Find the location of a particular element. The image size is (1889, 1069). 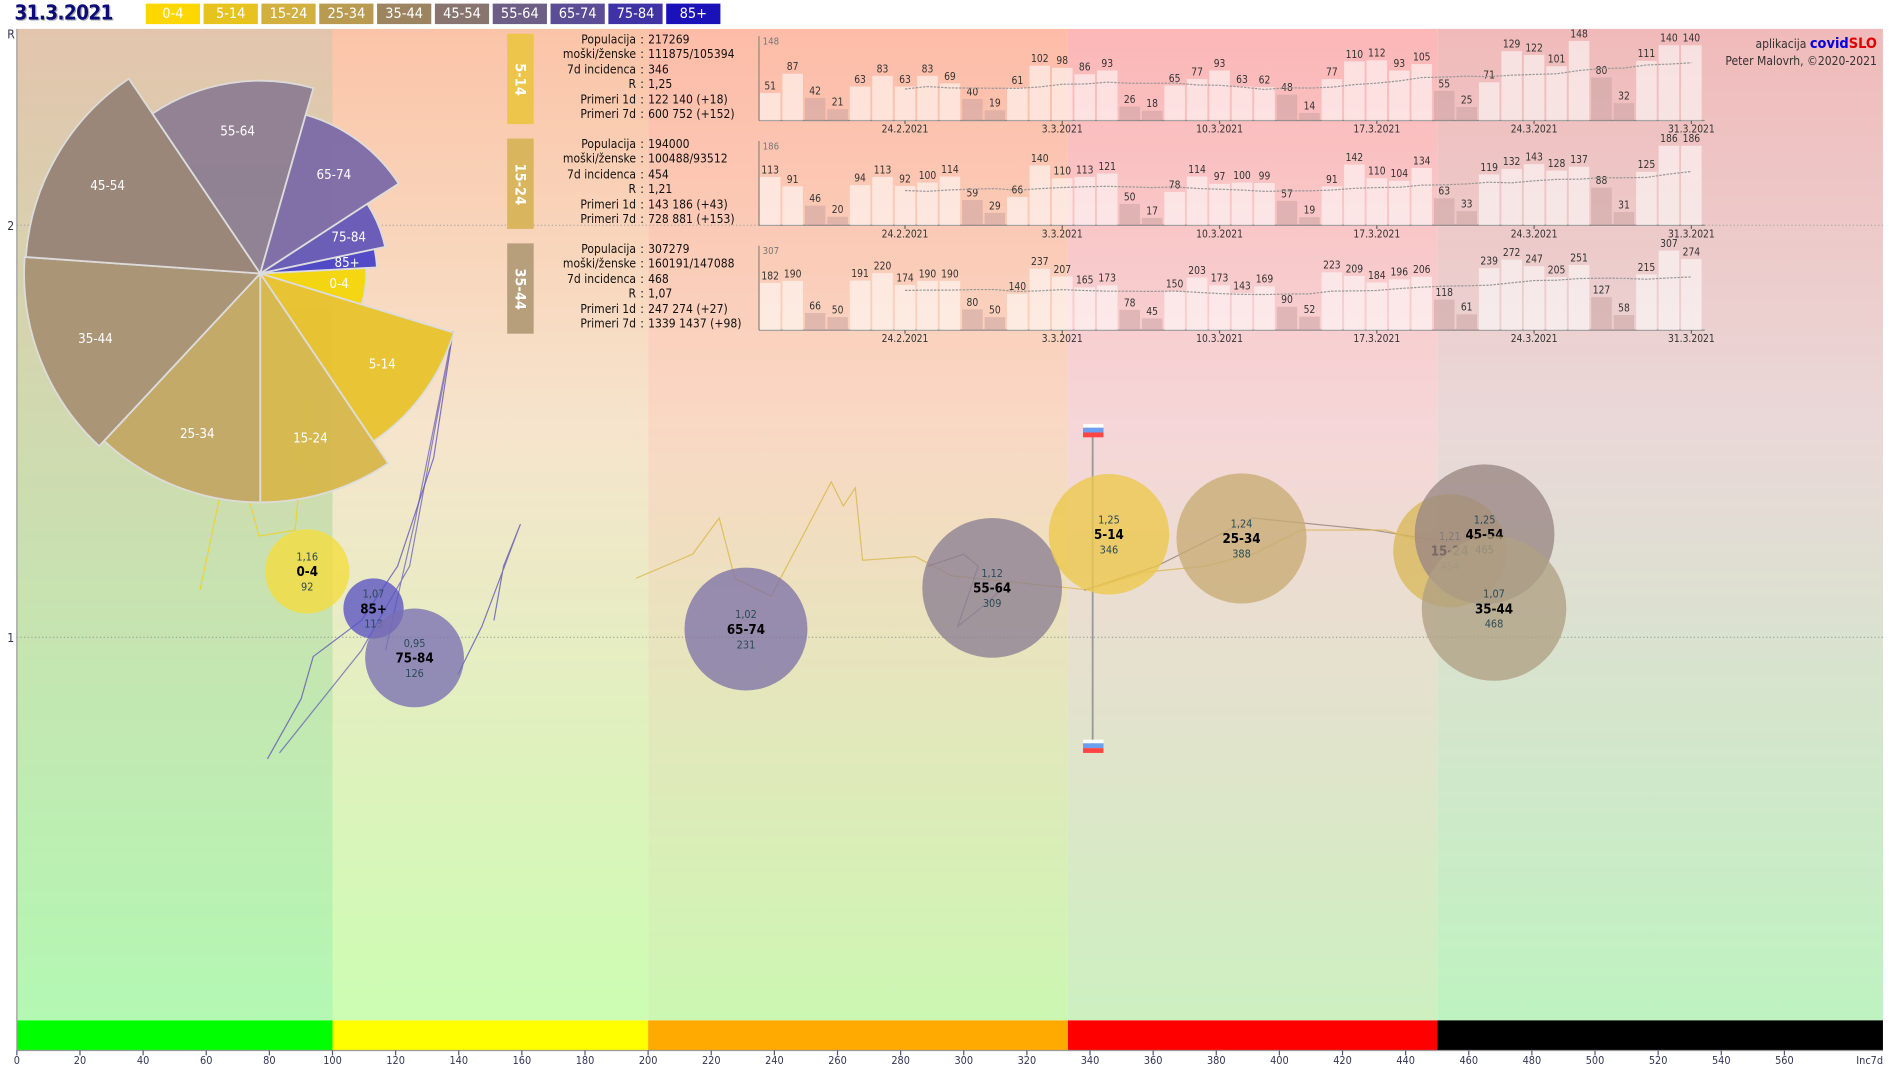

bar-value-label: 169 is located at coordinates (1265, 280).